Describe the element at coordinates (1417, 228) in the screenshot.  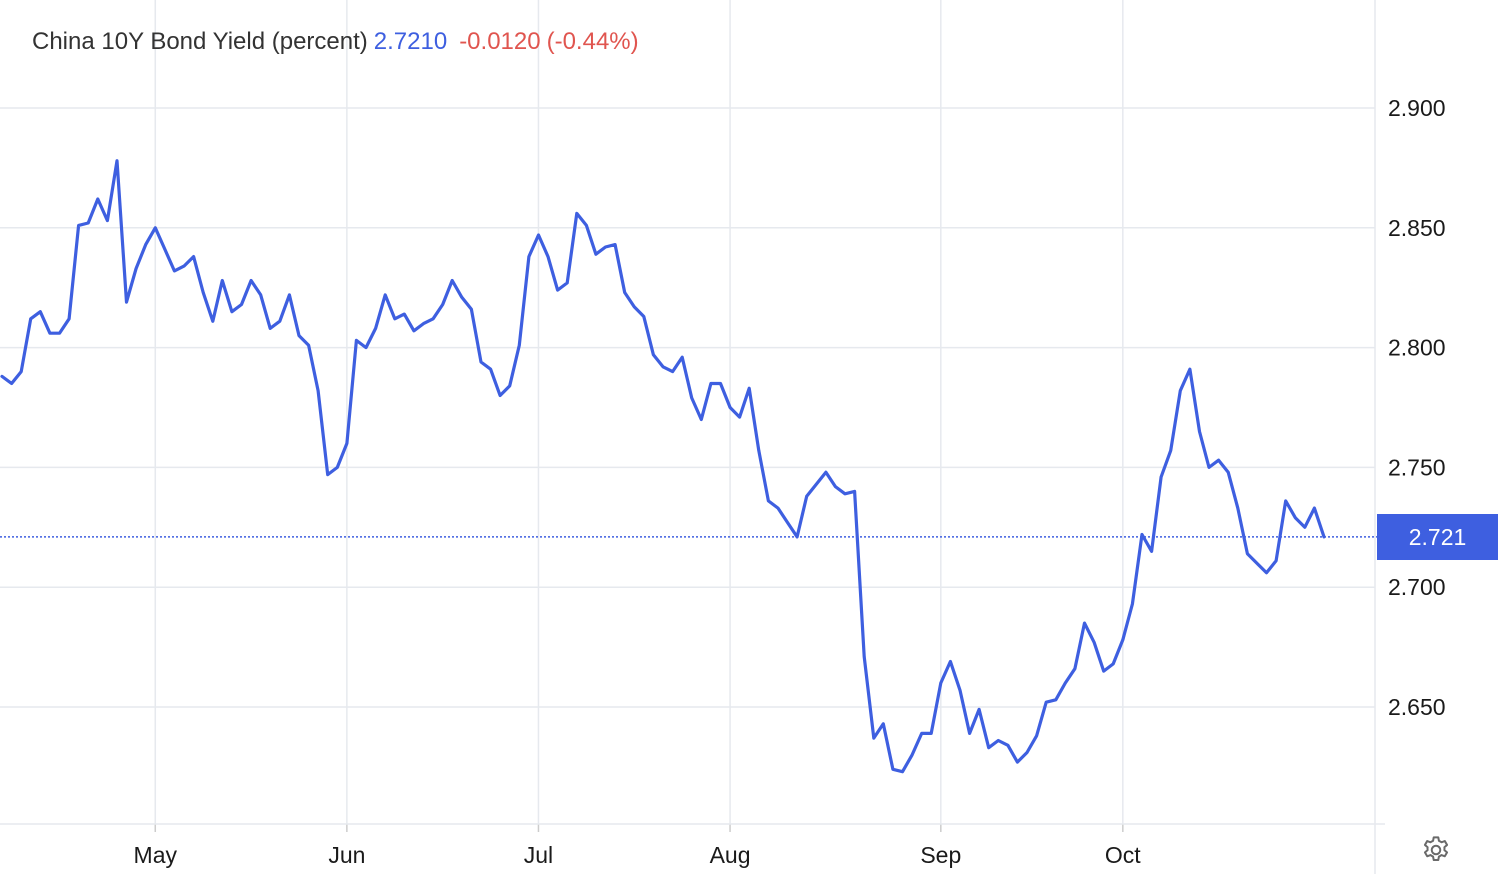
I see `y-tick-label: 2.850` at that location.